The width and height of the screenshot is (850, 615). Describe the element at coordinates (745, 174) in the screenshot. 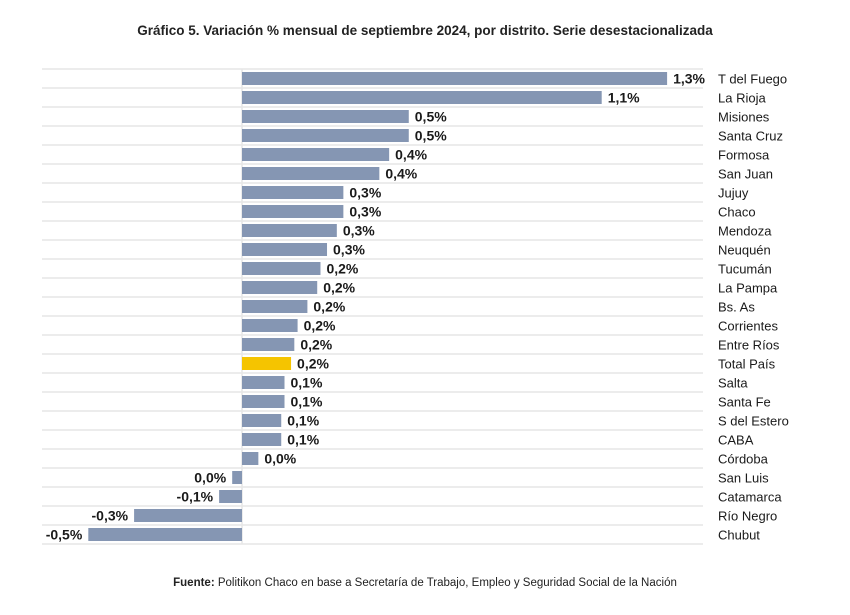

I see `category-label: San Juan` at that location.